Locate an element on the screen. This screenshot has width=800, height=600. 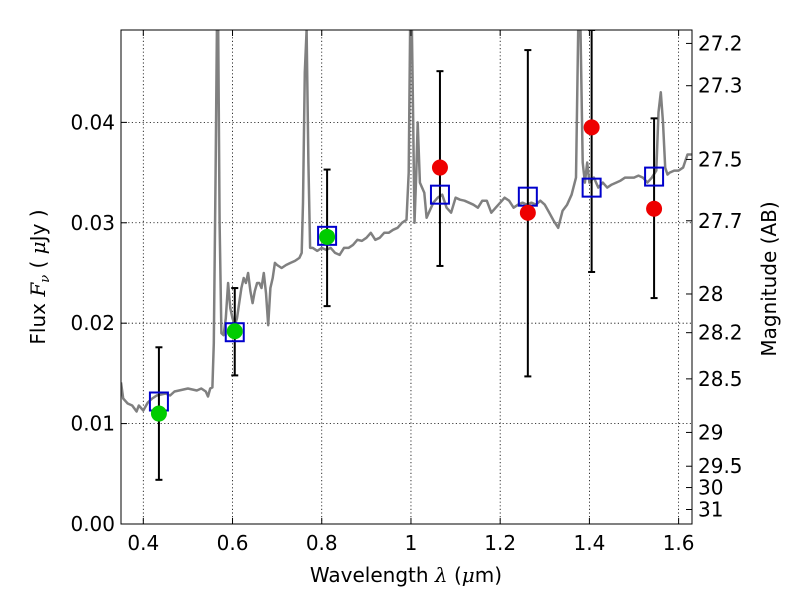
y-axis-title-subscript: ν is located at coordinates (45, 279).